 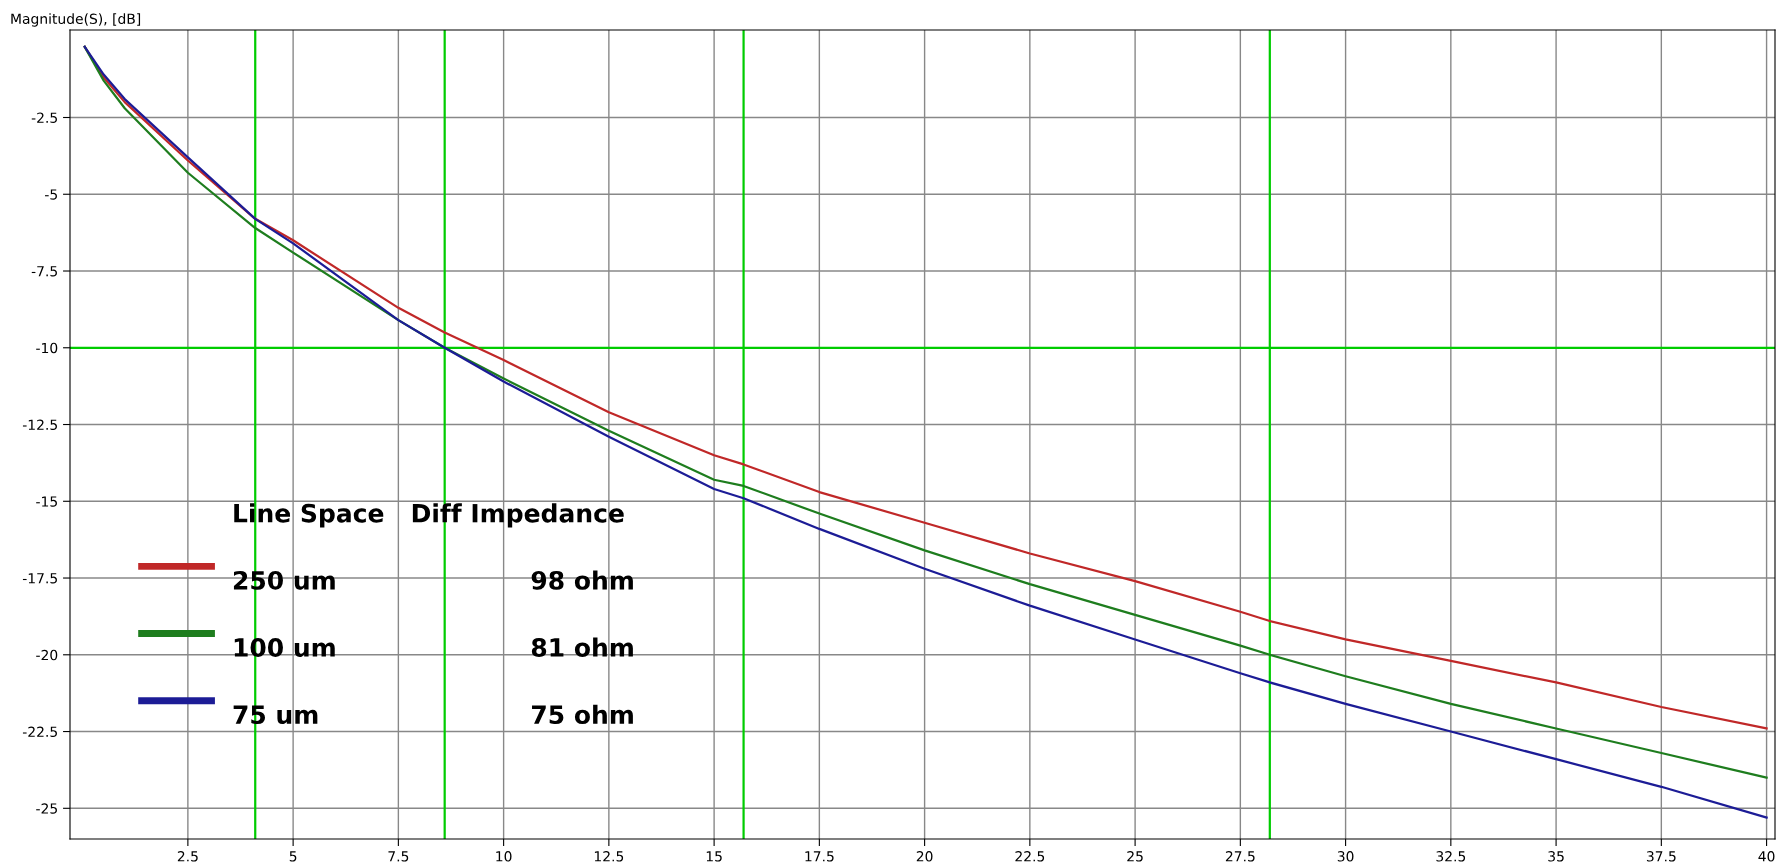 What do you see at coordinates (582, 580) in the screenshot?
I see `annotation: 98 ohm` at bounding box center [582, 580].